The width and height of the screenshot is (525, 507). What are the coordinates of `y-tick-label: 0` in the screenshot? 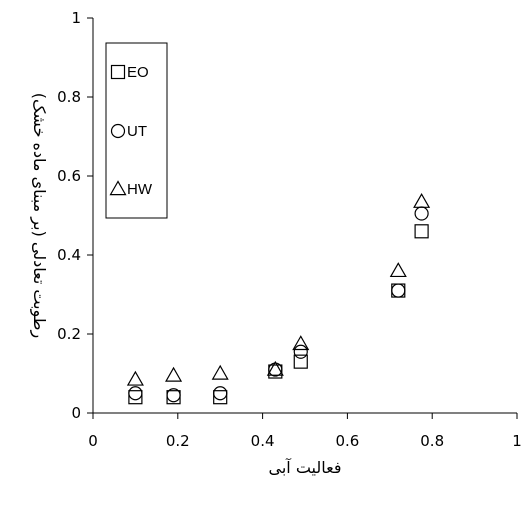 It's located at (76, 413).